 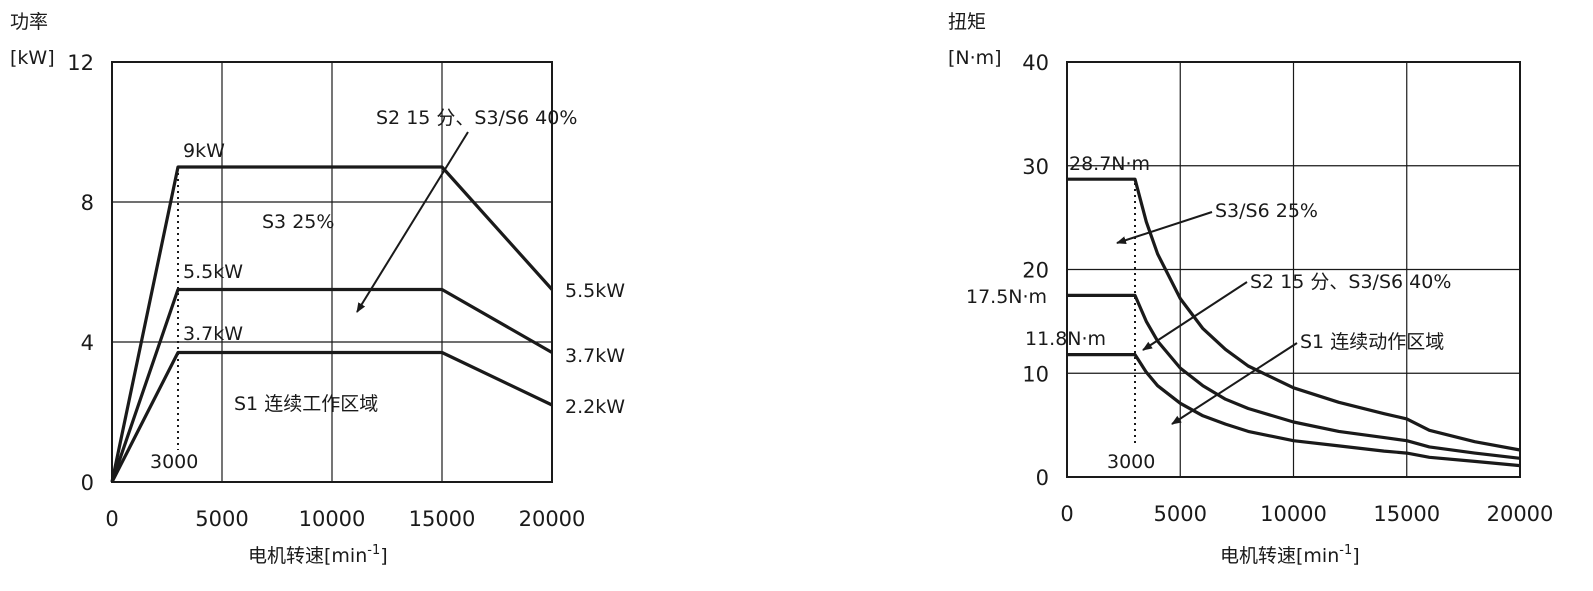 What do you see at coordinates (1406, 514) in the screenshot?
I see `torque-x-tick-label: 15000` at bounding box center [1406, 514].